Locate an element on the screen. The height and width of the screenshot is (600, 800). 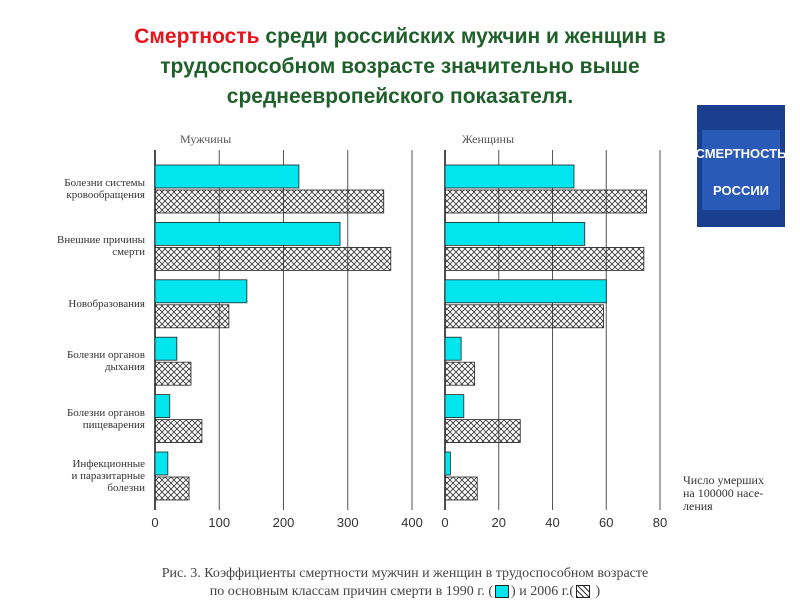
caption-text: ) и is located at coordinates (519, 591).